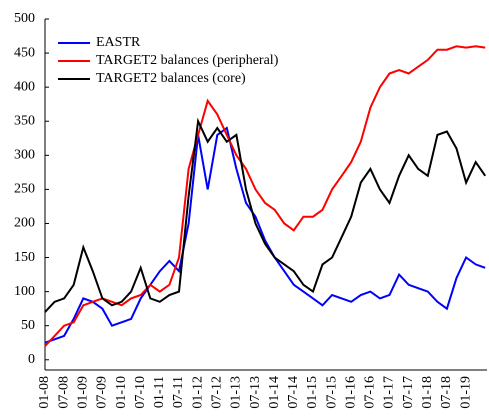 The height and width of the screenshot is (416, 489). What do you see at coordinates (24, 52) in the screenshot?
I see `y-tick-label: 450` at bounding box center [24, 52].